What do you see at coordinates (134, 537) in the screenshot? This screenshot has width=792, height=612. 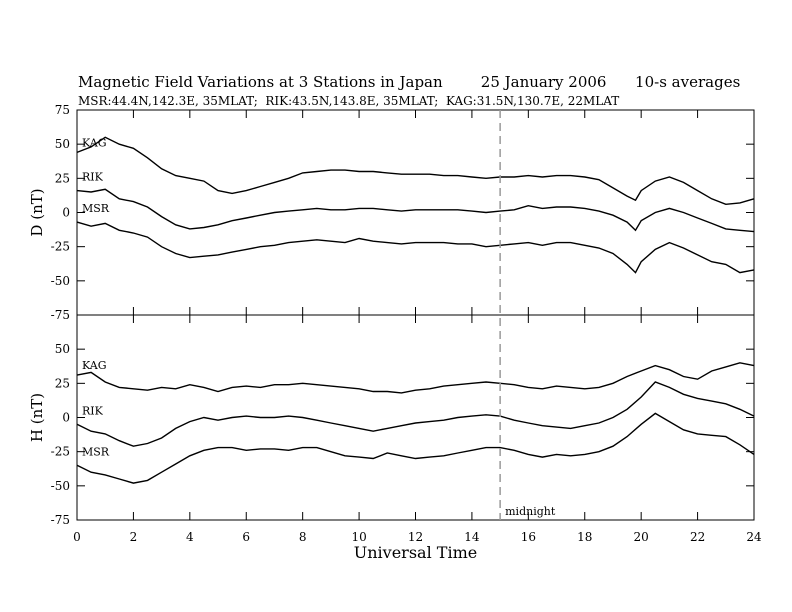 I see `x-tick-label: 2` at bounding box center [134, 537].